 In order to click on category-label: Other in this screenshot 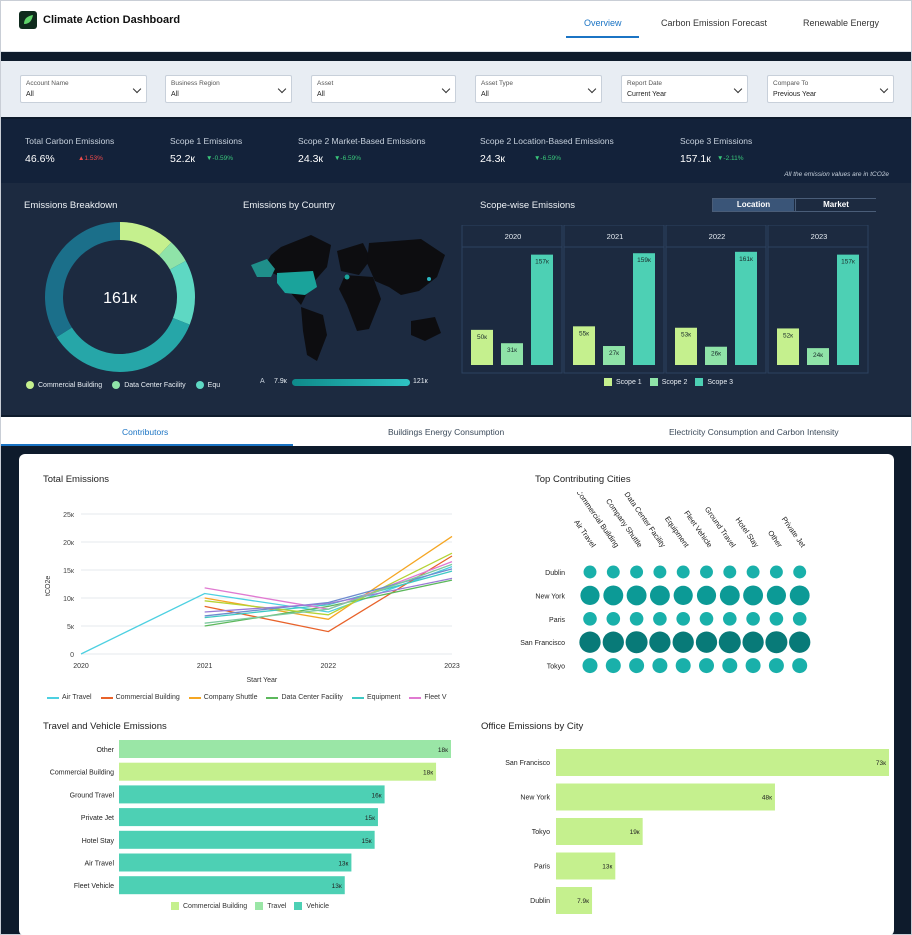, I will do `click(105, 750)`.